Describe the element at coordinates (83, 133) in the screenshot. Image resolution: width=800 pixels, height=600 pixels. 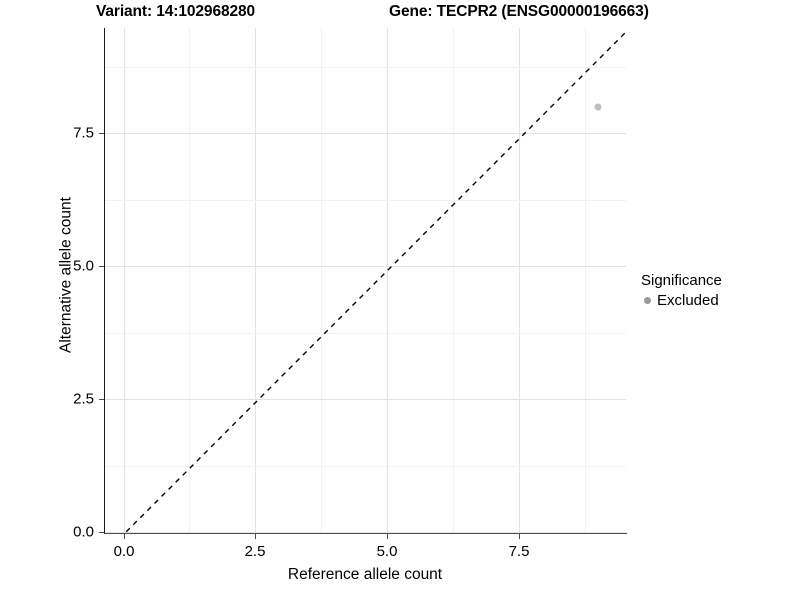
I see `y-tick-label: 7.5` at that location.